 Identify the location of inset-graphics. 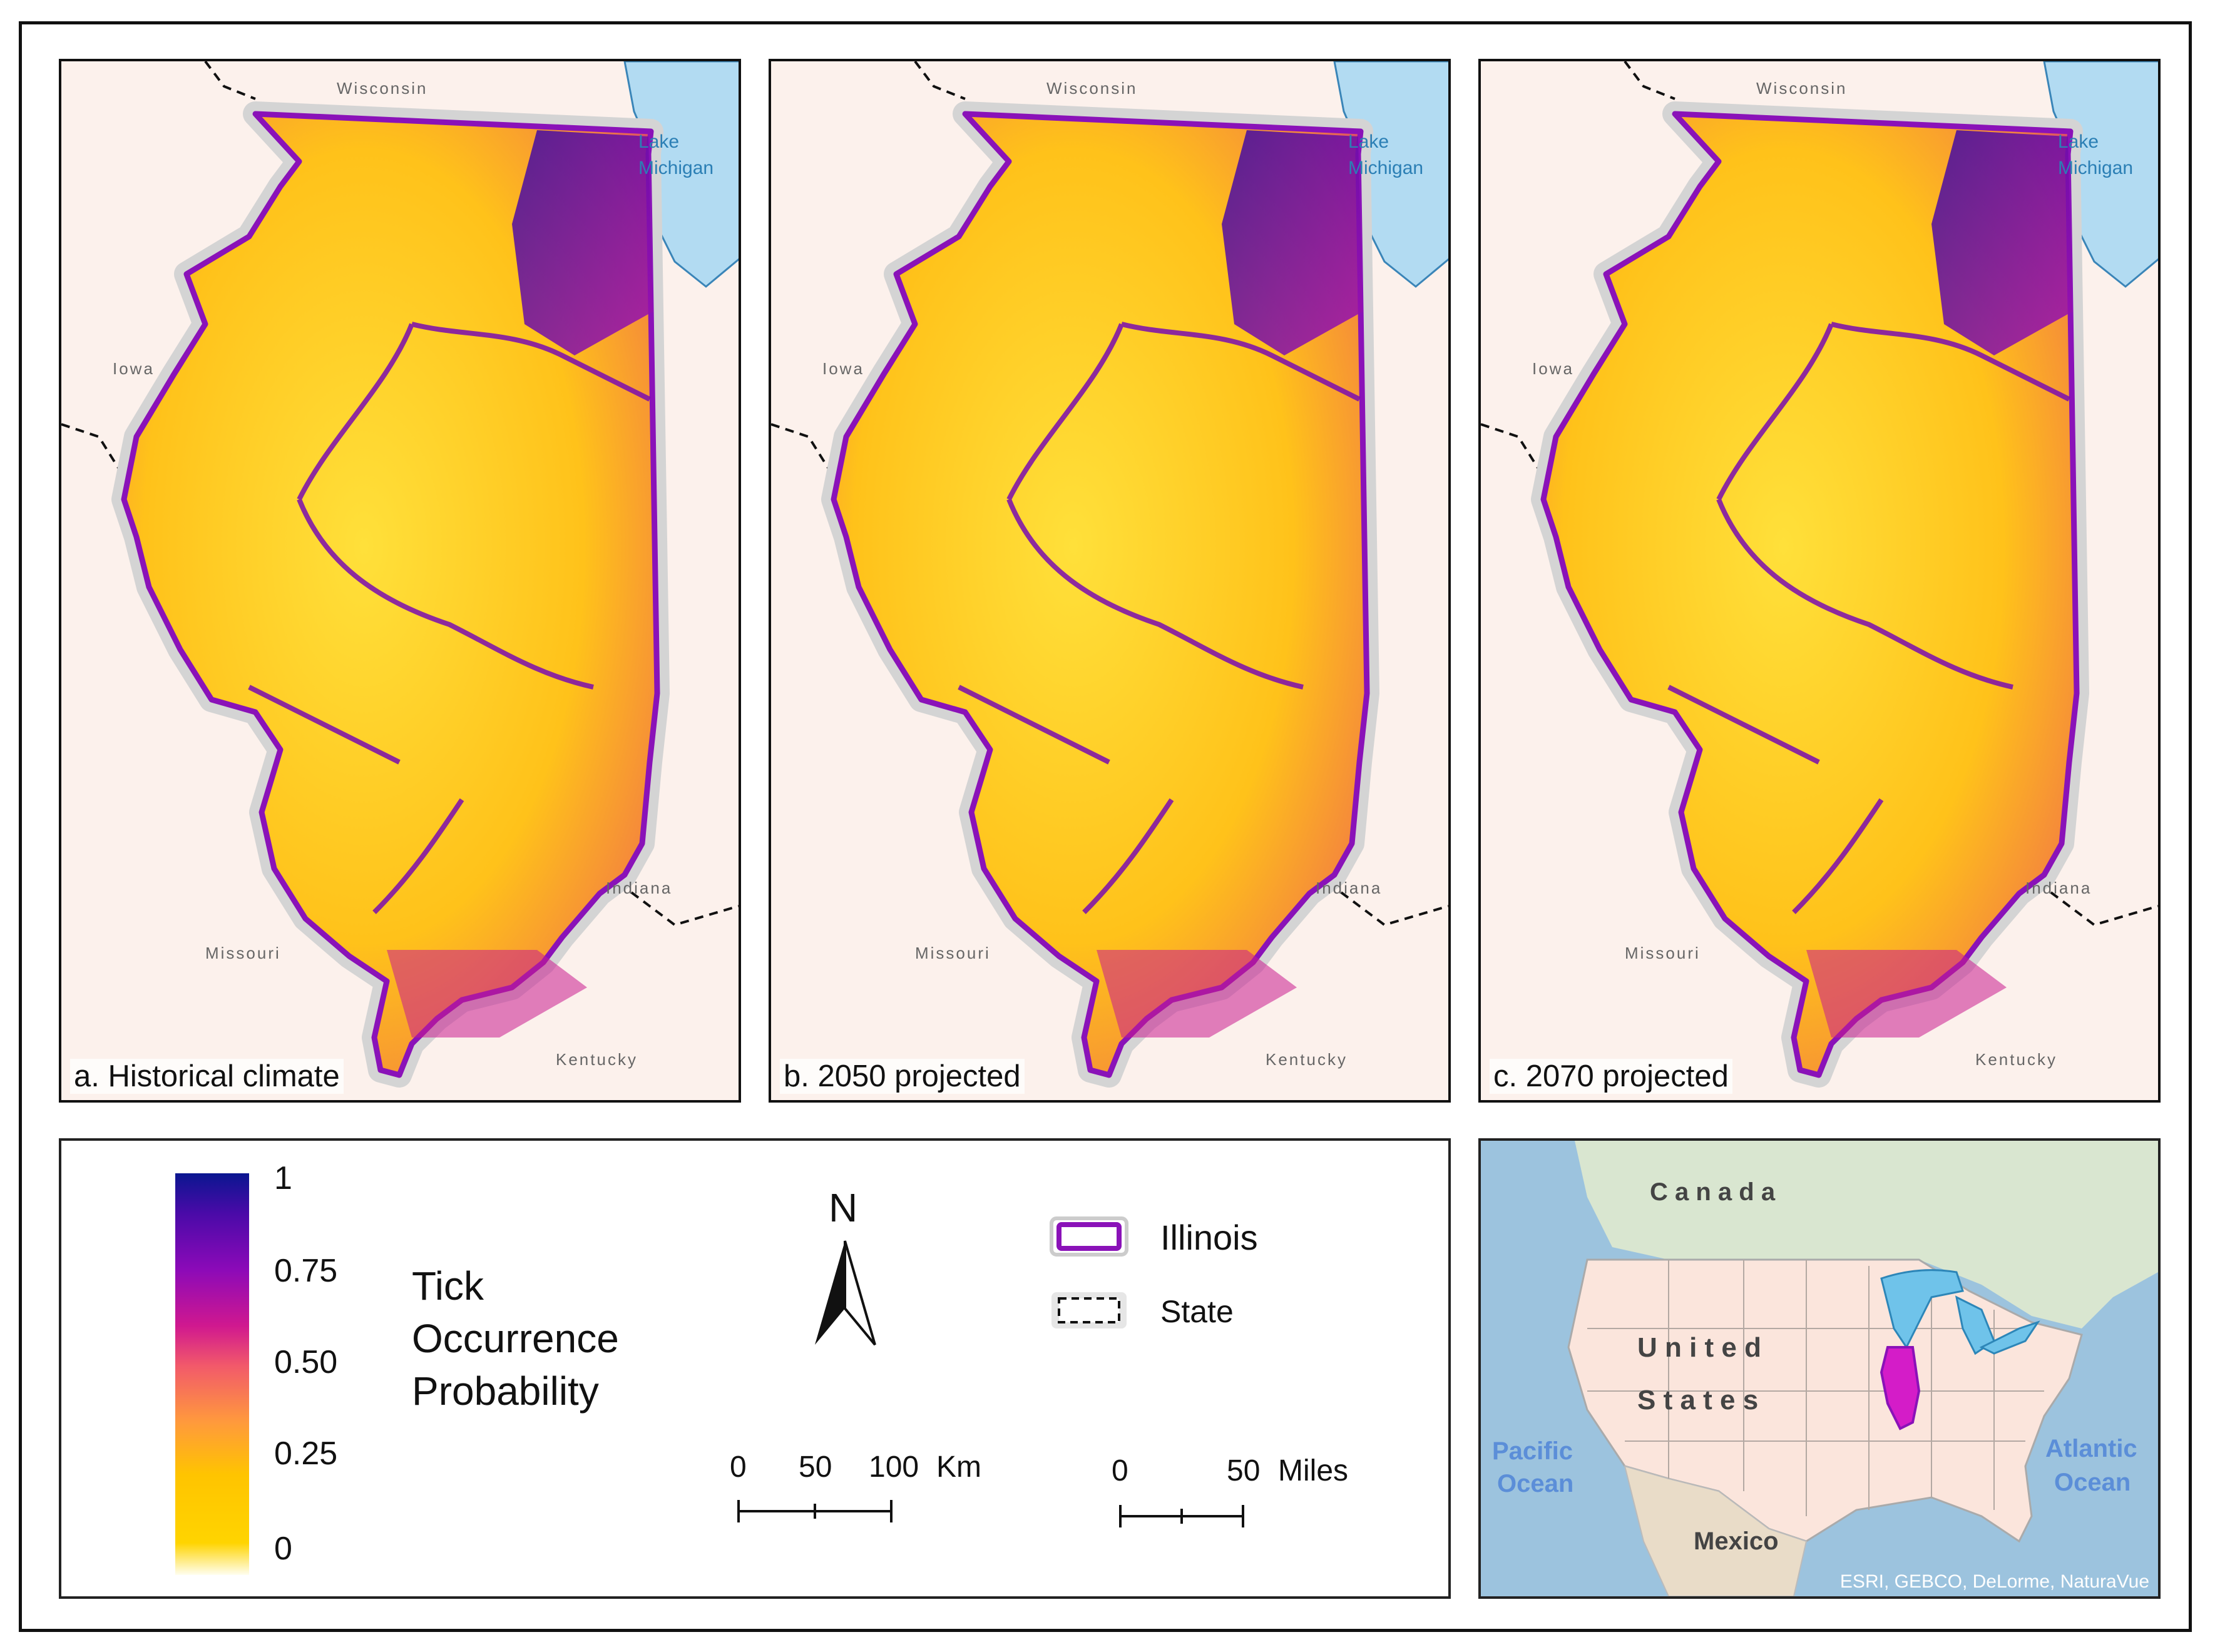
(1862, 1368).